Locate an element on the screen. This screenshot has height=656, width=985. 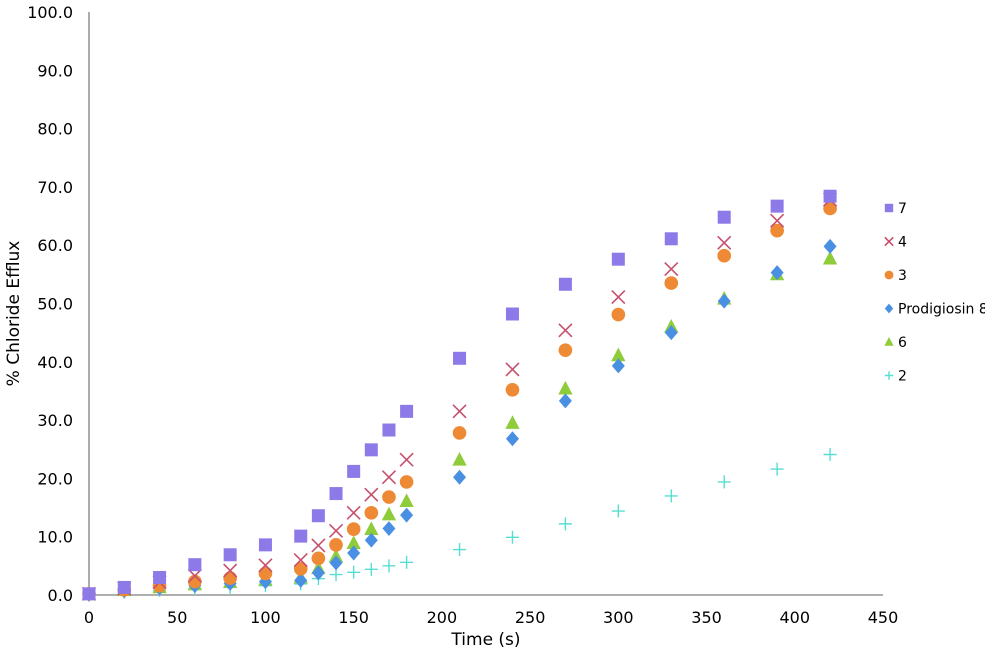
y-tick-label: 0.0 is located at coordinates (60, 595).